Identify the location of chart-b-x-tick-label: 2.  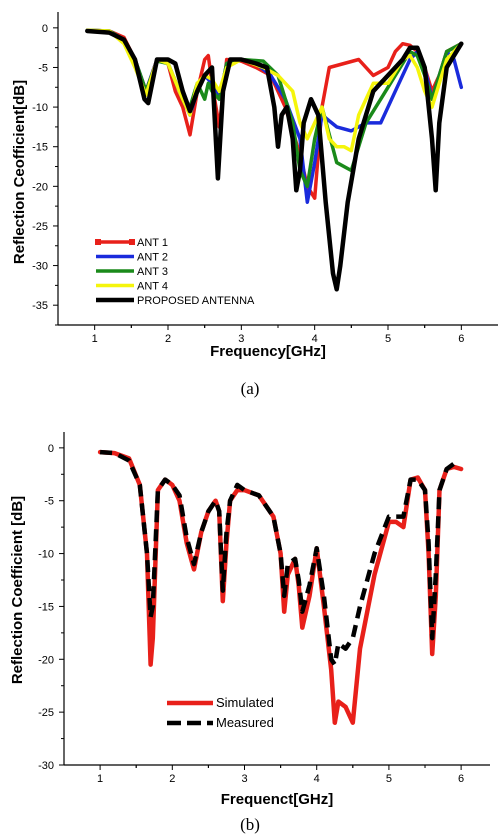
(172, 779).